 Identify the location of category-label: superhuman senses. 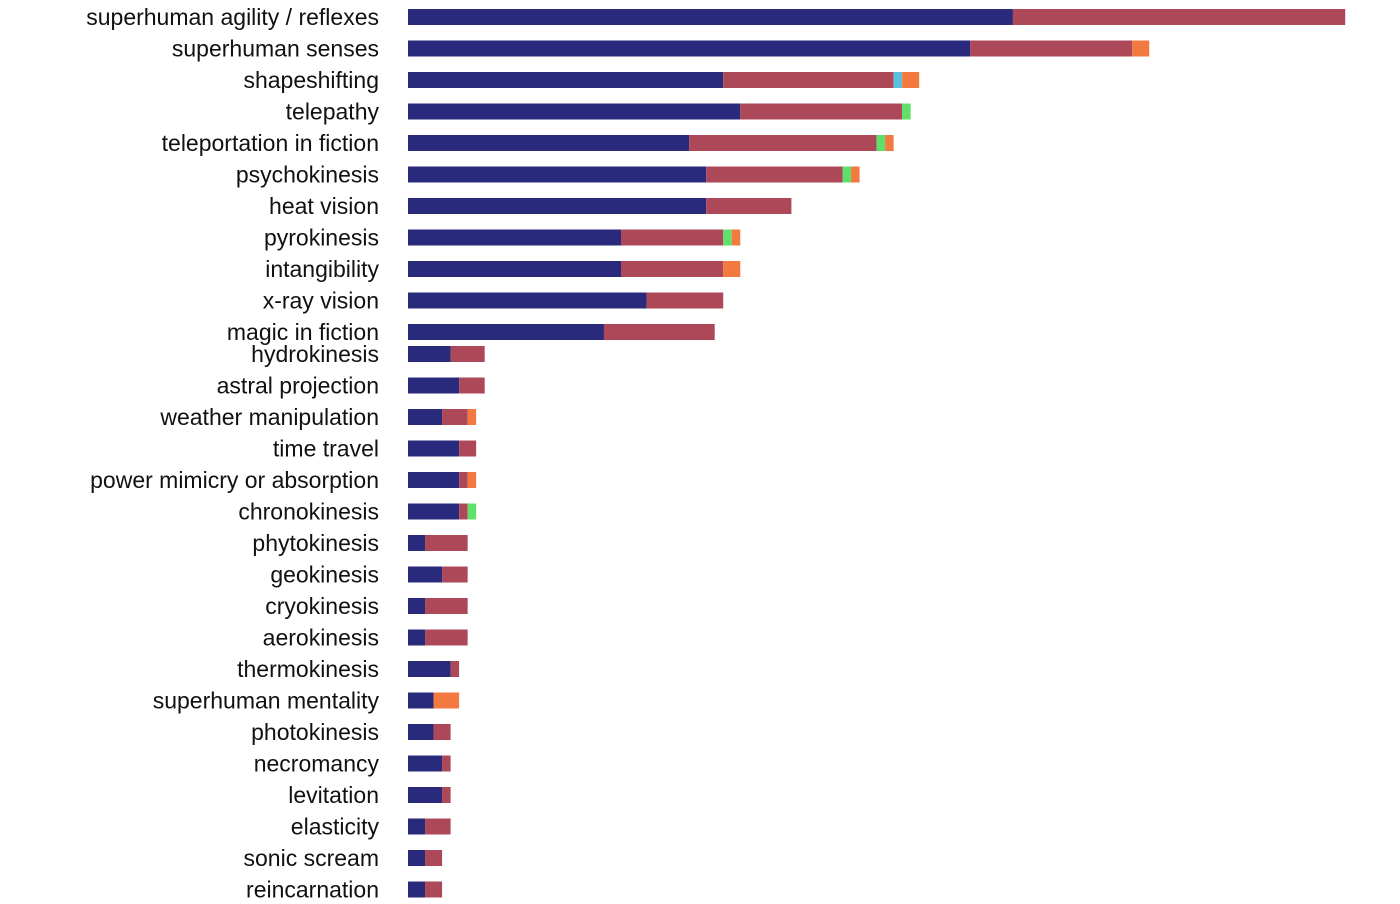
(275, 49).